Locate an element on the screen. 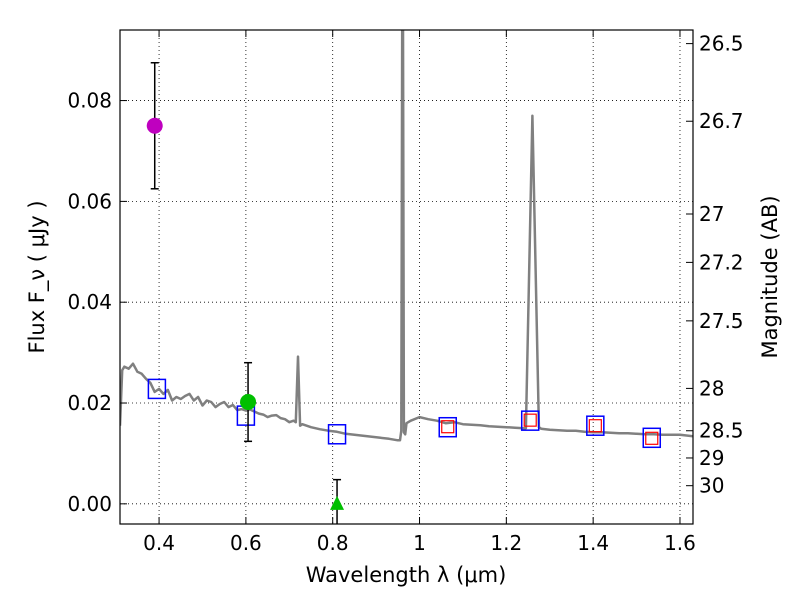 Image resolution: width=800 pixels, height=600 pixels. y-tick-label: 0.06 is located at coordinates (89, 201).